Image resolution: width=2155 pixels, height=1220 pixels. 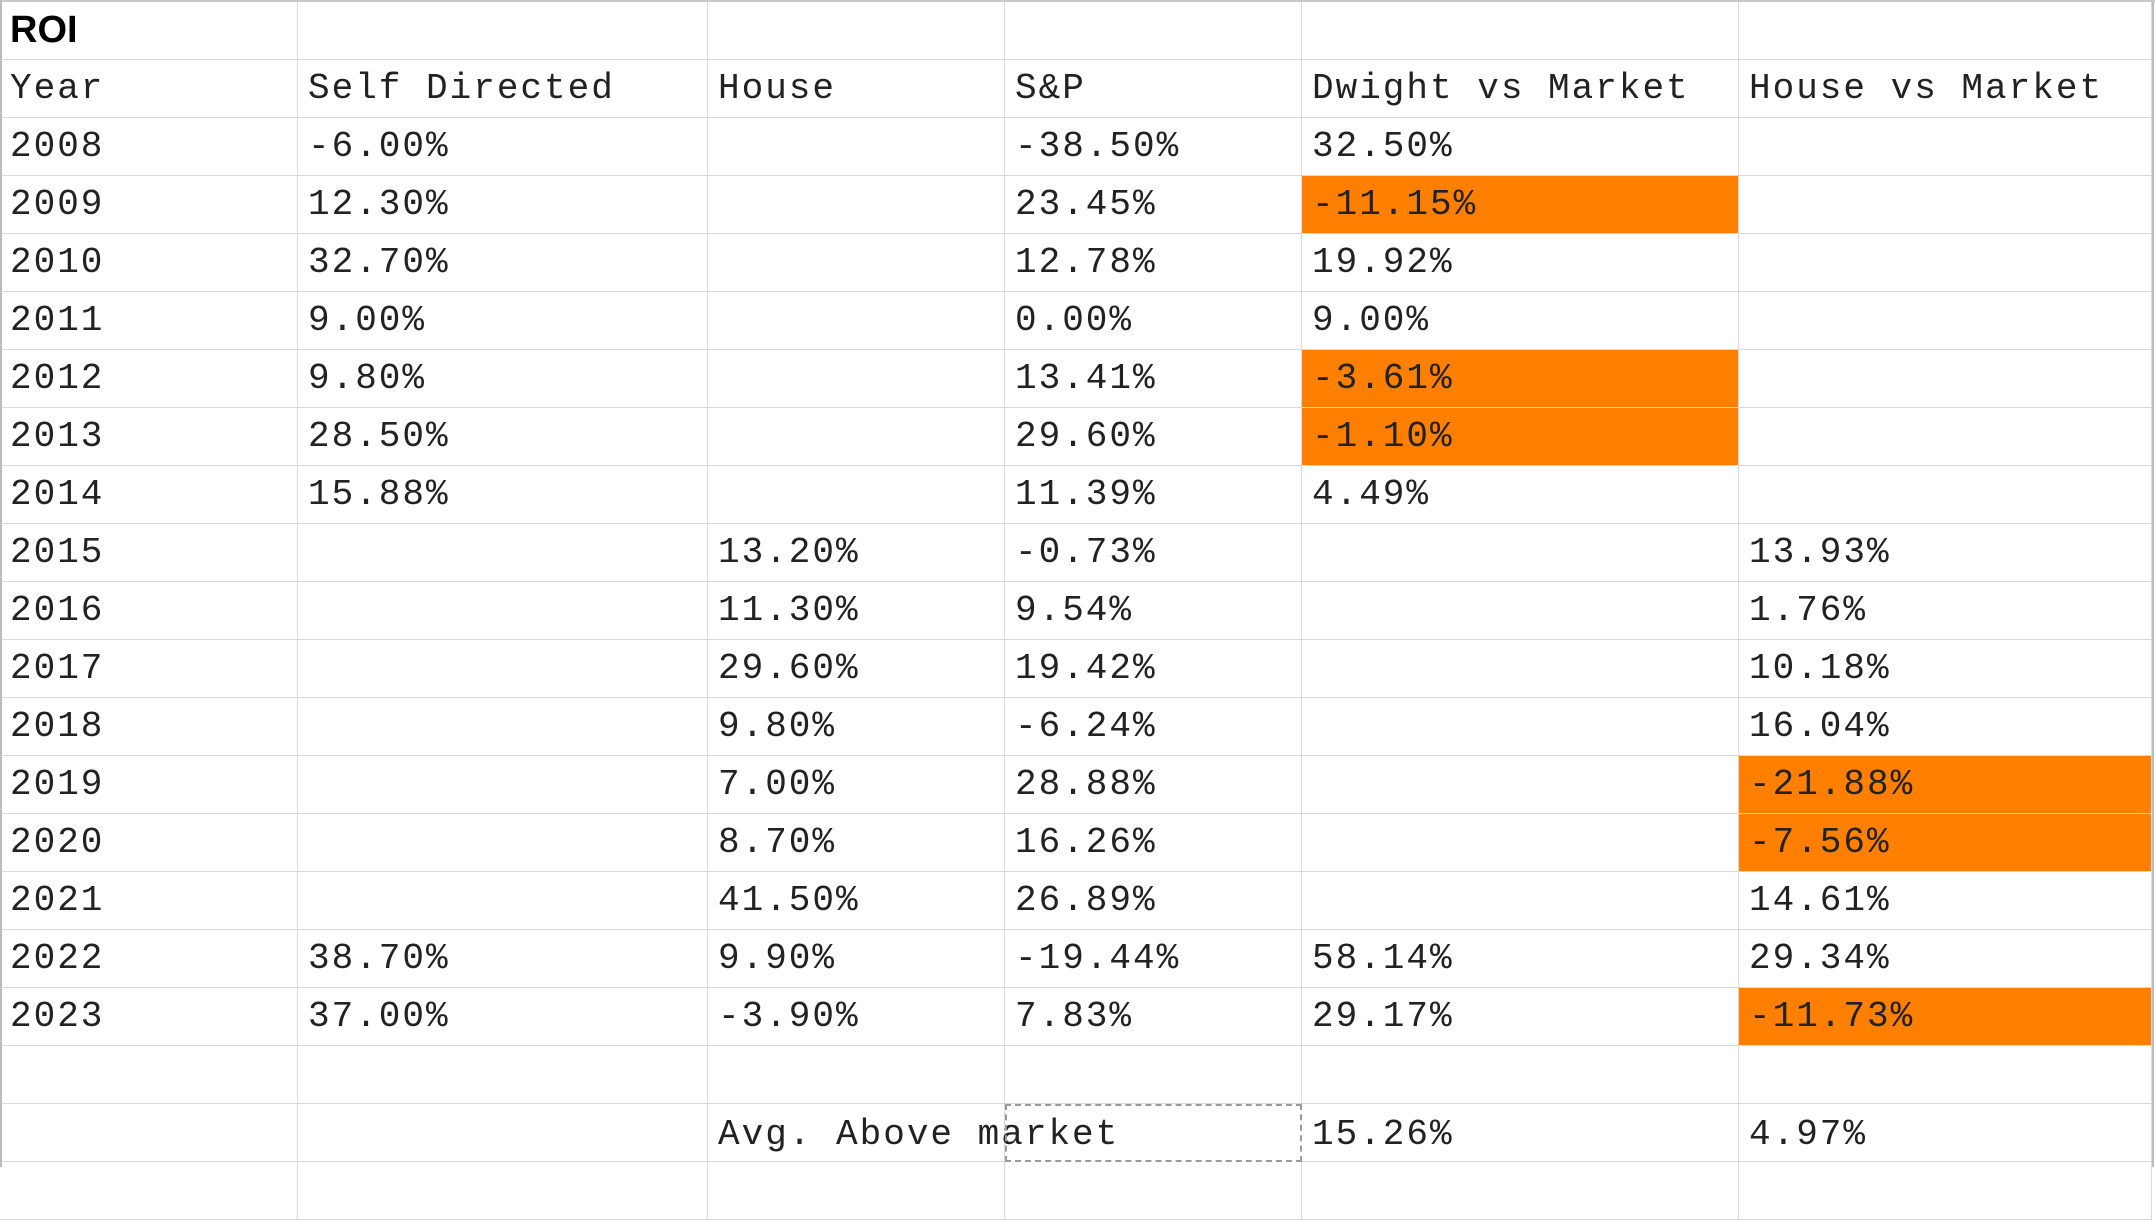 I want to click on house-vs-market-cell: -11.73%, so click(x=1945, y=1017).